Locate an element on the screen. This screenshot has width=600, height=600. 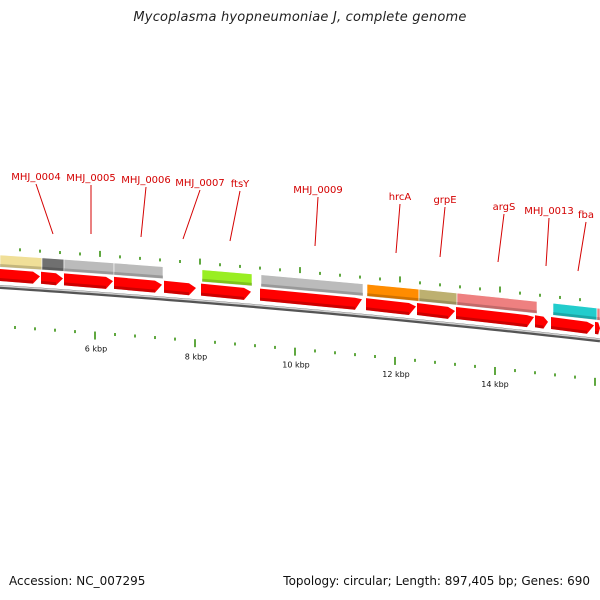
gene-label: ftsY is located at coordinates (240, 184).